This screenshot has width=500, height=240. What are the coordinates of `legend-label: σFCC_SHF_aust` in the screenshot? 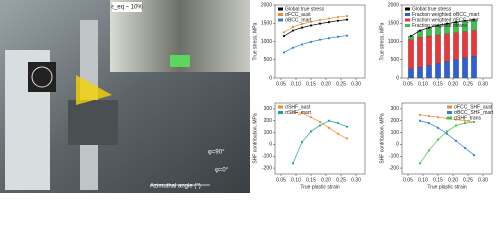 It's located at (473, 107).